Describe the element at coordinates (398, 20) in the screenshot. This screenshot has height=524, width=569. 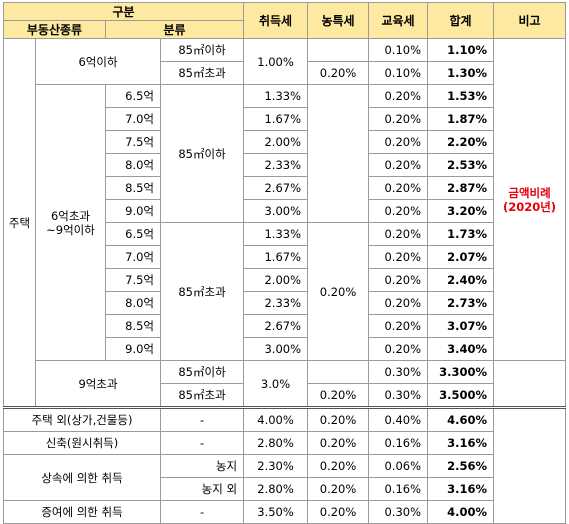
I see `header-education-tax: 교육세` at that location.